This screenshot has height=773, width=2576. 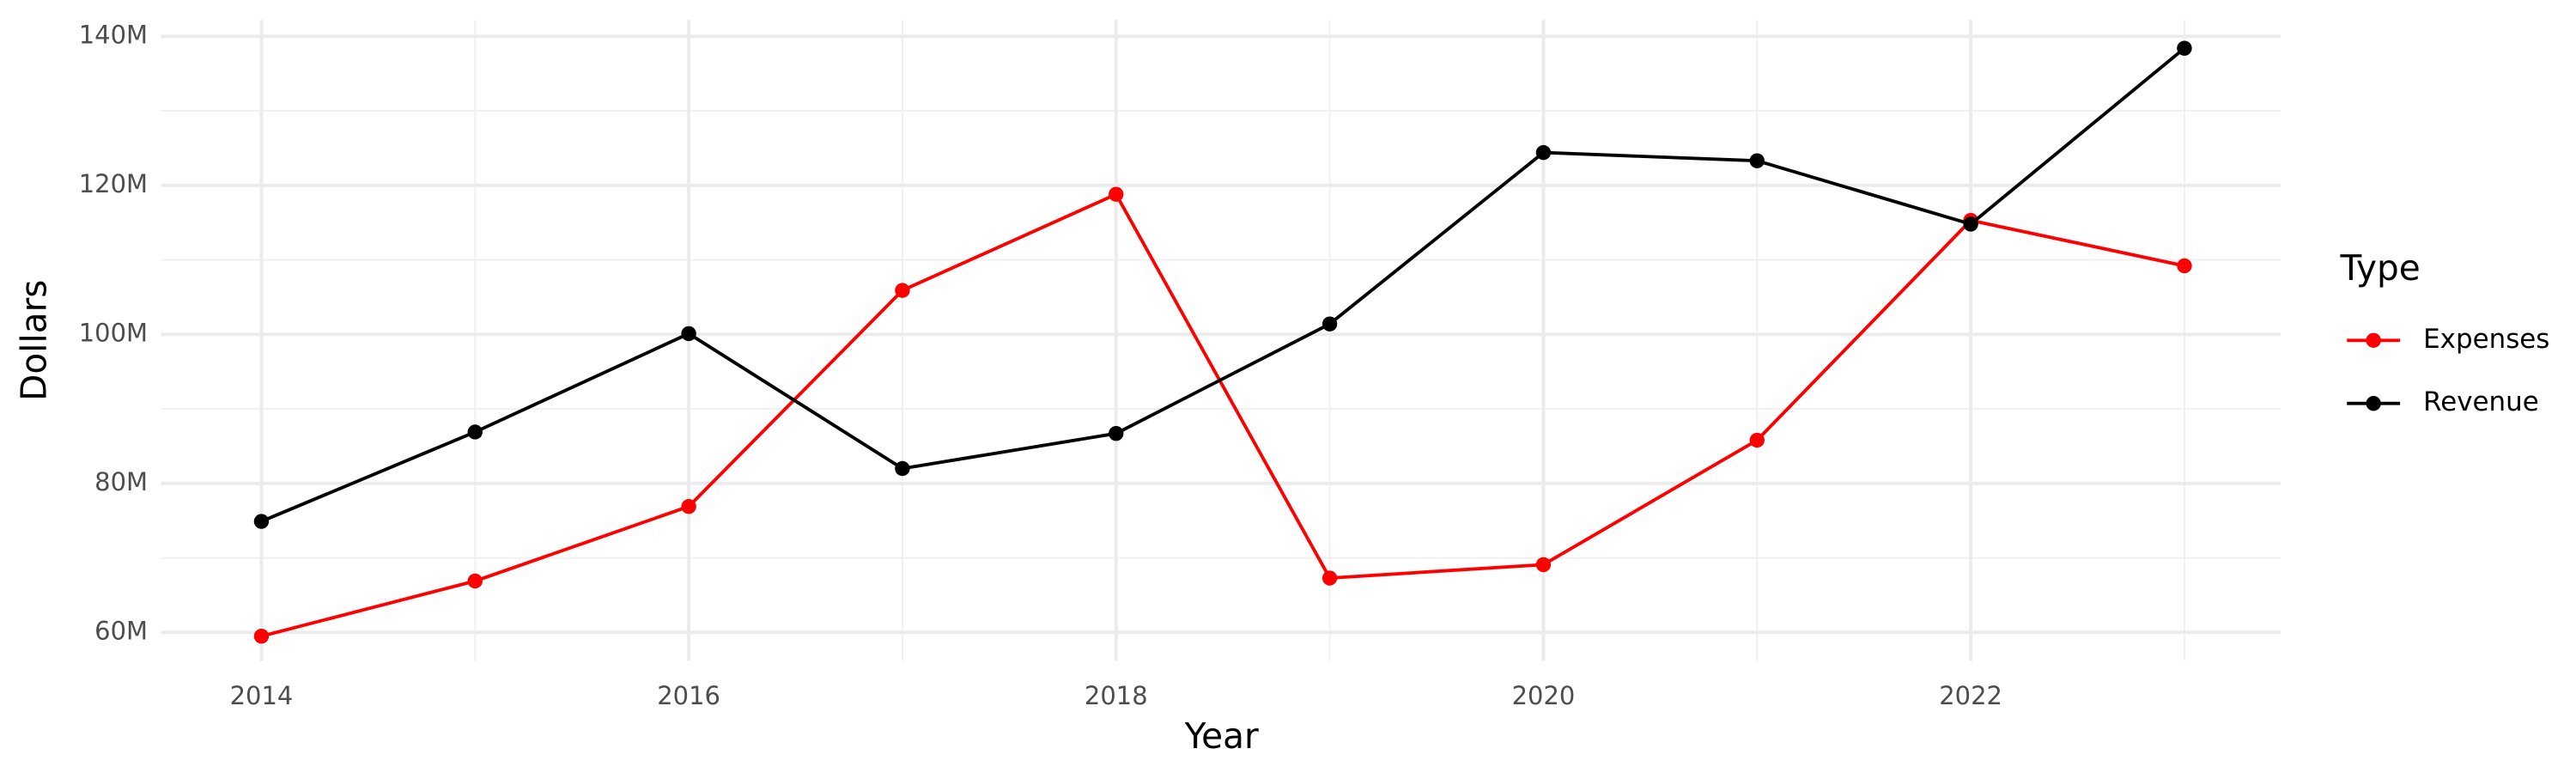 I want to click on y-tick-label: 80M, so click(x=121, y=481).